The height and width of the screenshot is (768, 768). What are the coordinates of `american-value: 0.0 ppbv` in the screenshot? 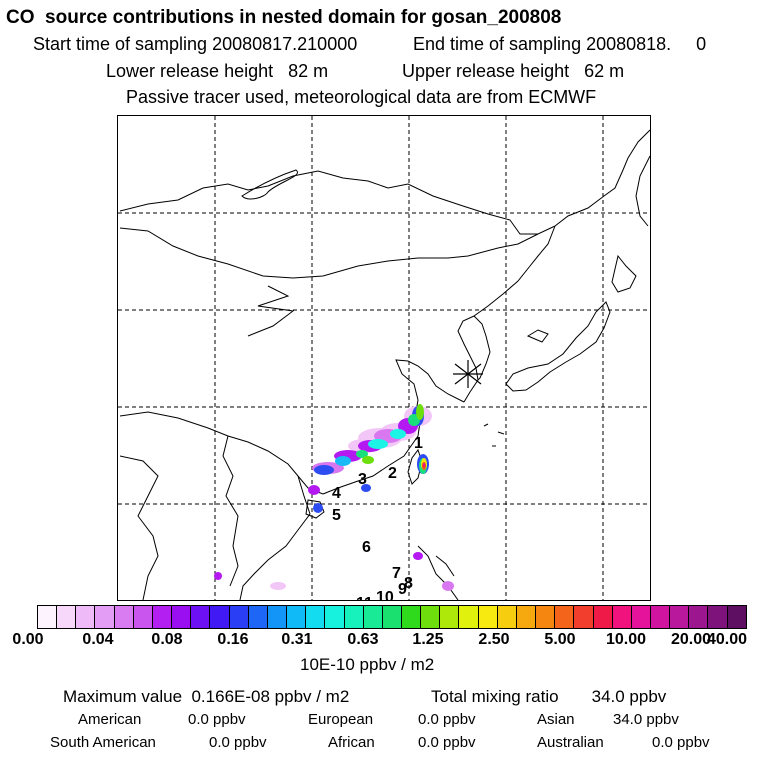 It's located at (217, 719).